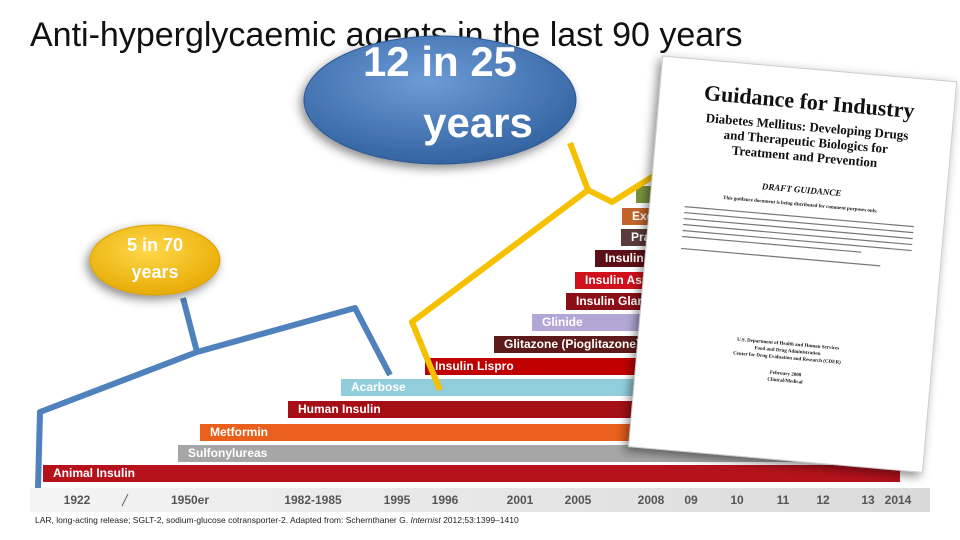 The width and height of the screenshot is (960, 540). What do you see at coordinates (397, 500) in the screenshot?
I see `axis-label: 1995` at bounding box center [397, 500].